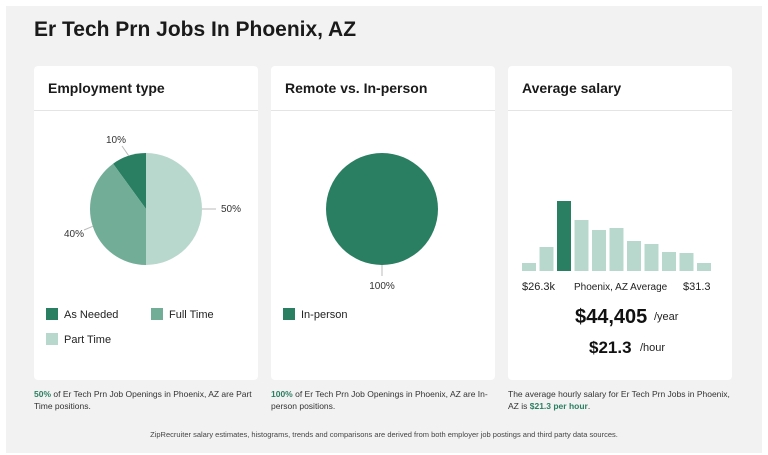  Describe the element at coordinates (191, 315) in the screenshot. I see `legend-label: Full Time` at that location.